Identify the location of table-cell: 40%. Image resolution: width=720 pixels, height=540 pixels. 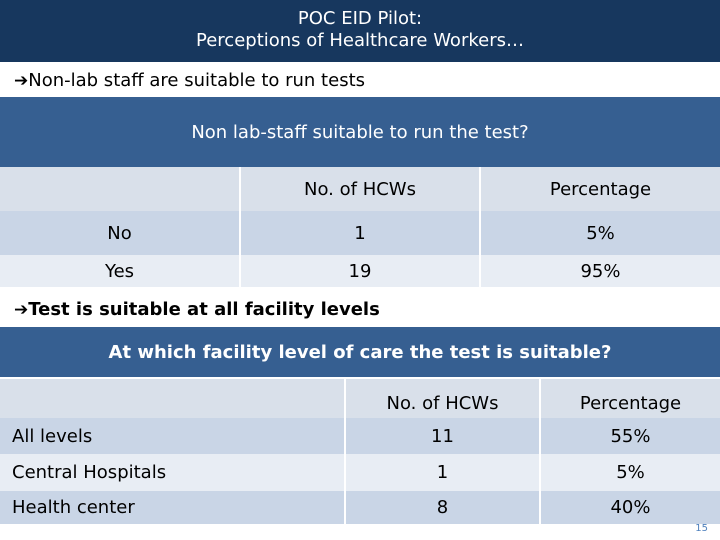
(629, 507).